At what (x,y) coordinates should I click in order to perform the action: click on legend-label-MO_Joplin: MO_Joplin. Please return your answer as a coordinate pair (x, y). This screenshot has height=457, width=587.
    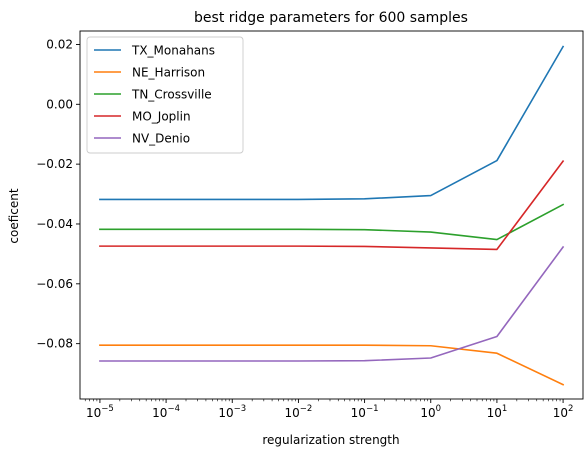
    Looking at the image, I should click on (161, 117).